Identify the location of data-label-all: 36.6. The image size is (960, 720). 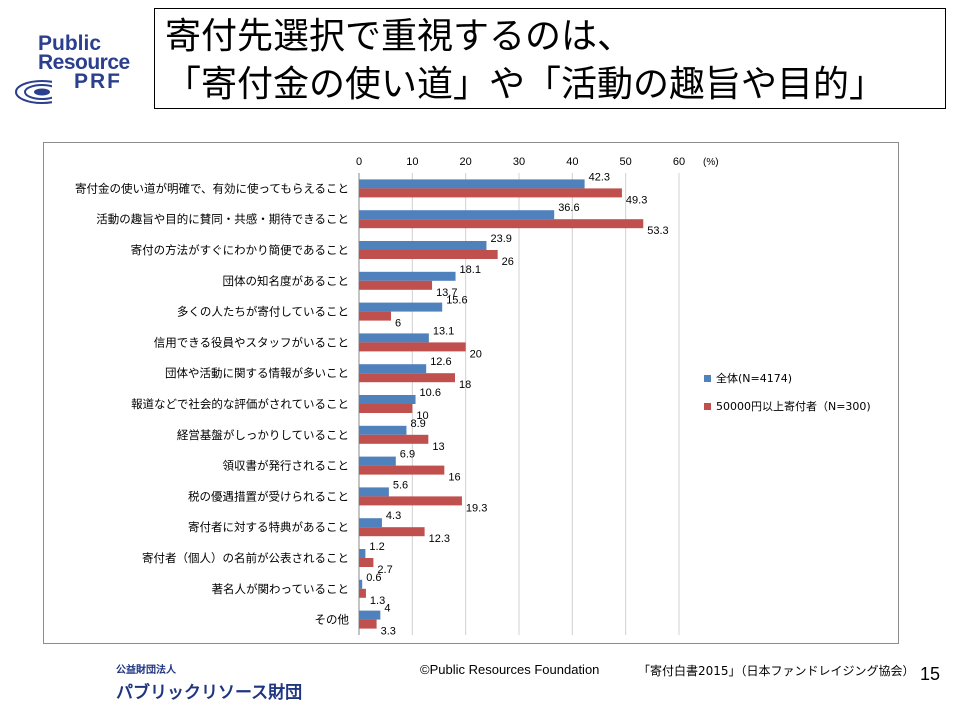
(568, 208).